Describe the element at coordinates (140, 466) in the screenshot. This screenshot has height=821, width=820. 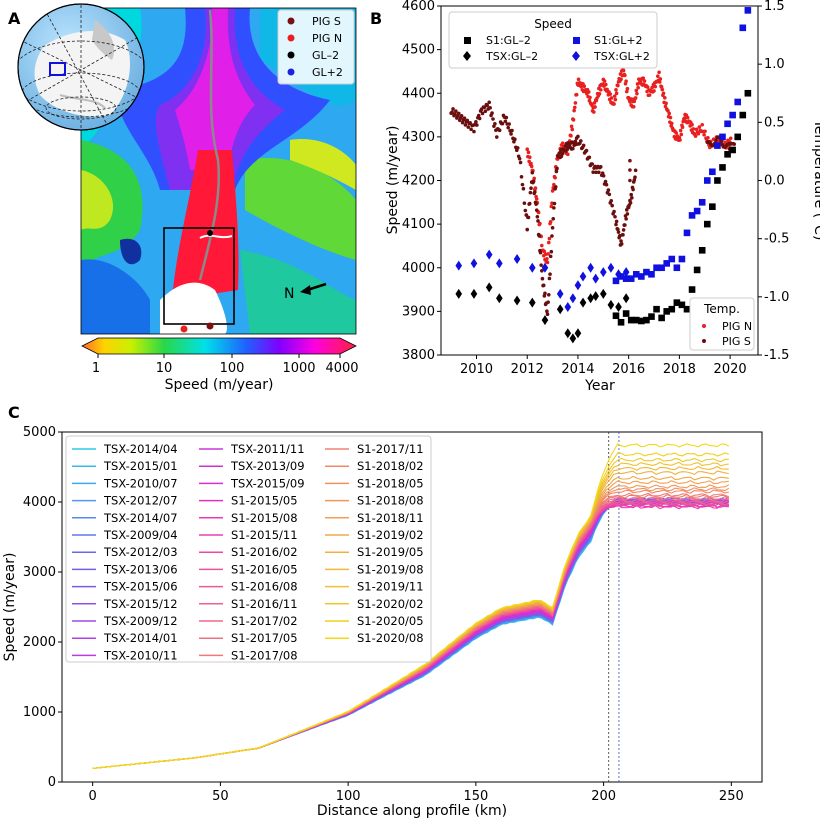
I see `legend-item-label: TSX-2015/01` at that location.